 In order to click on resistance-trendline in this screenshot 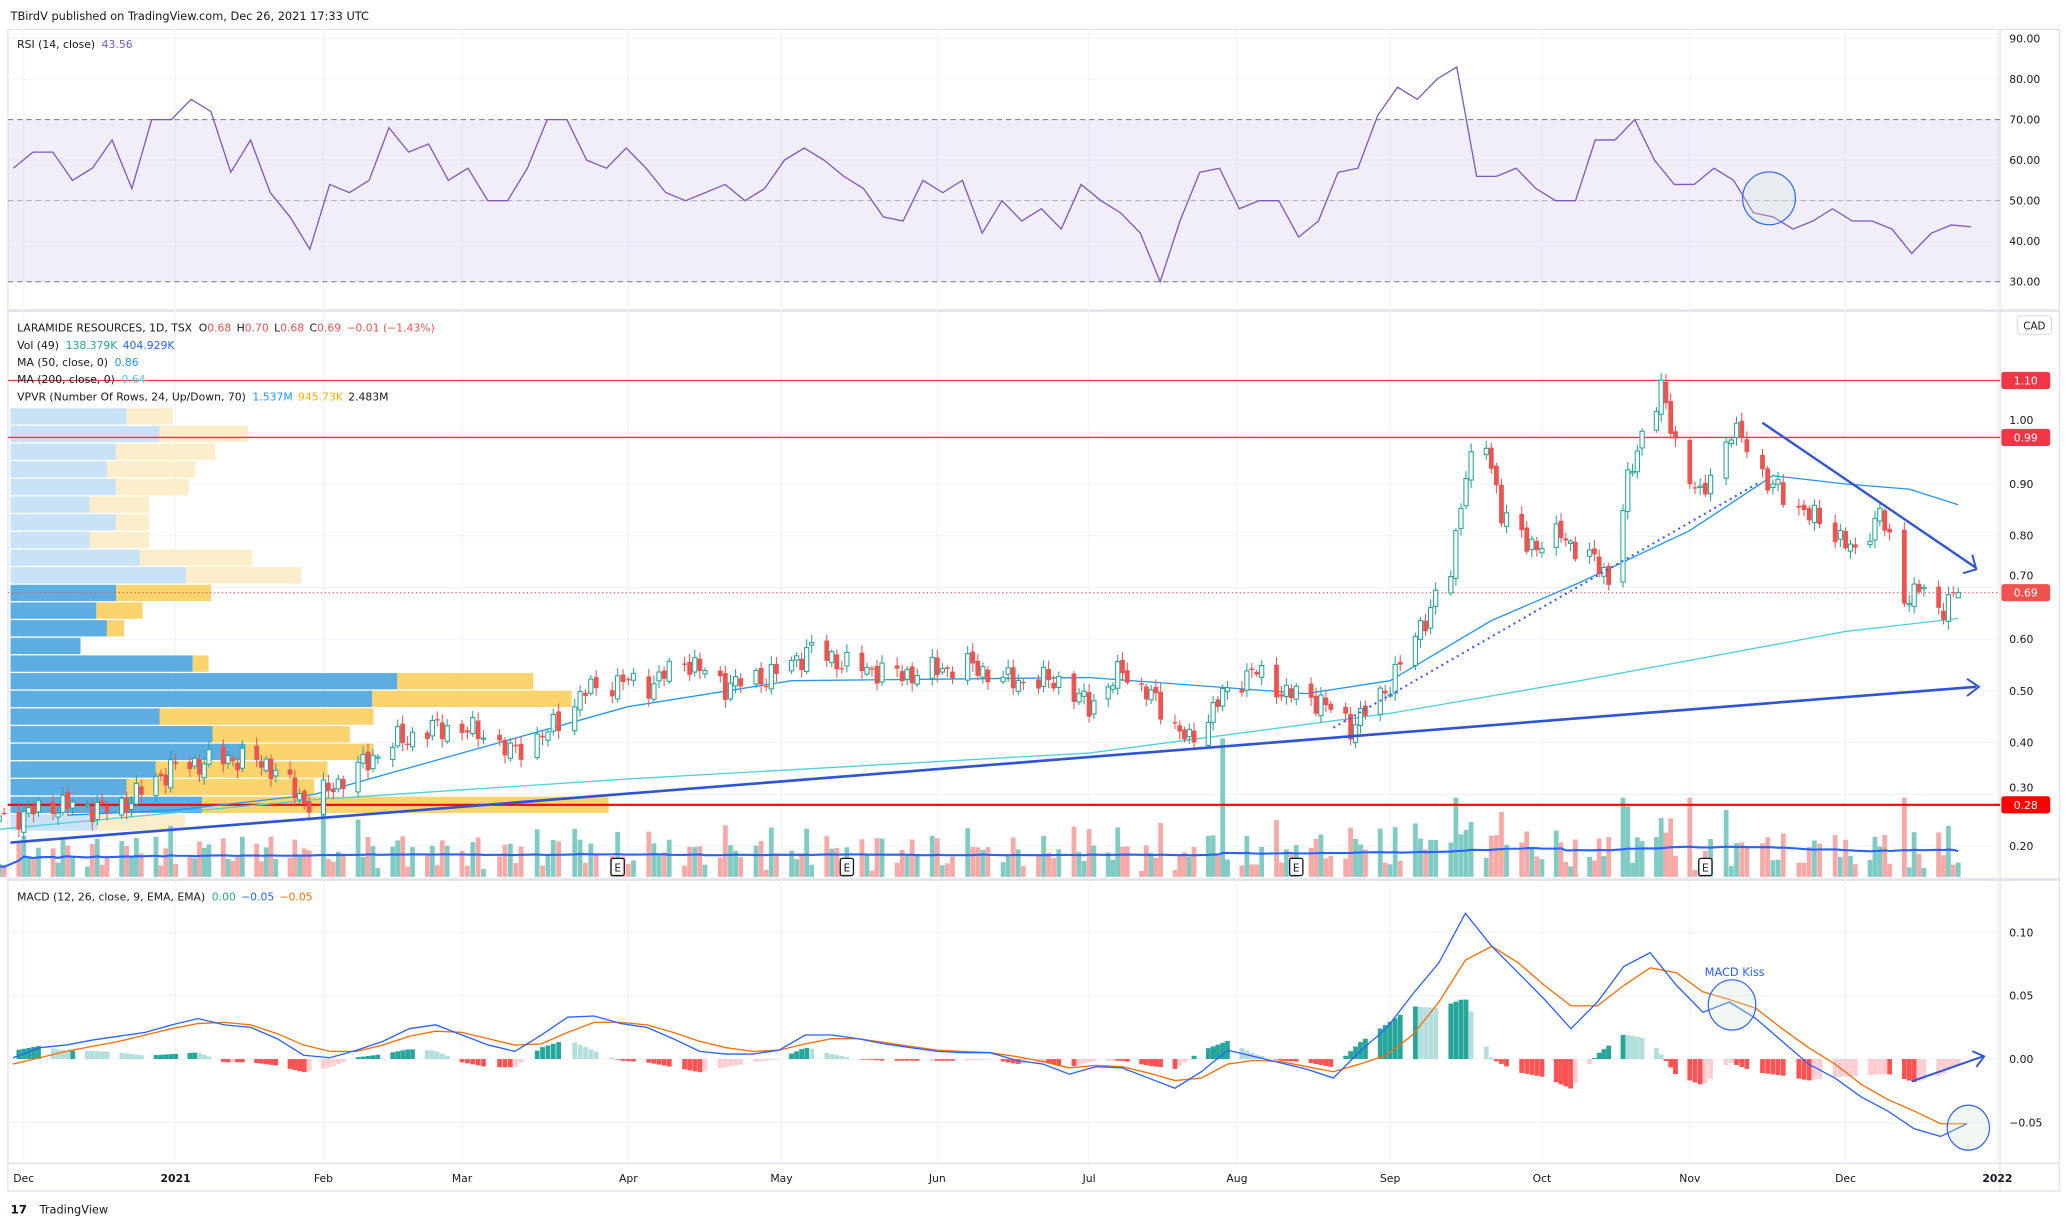, I will do `click(1869, 495)`.